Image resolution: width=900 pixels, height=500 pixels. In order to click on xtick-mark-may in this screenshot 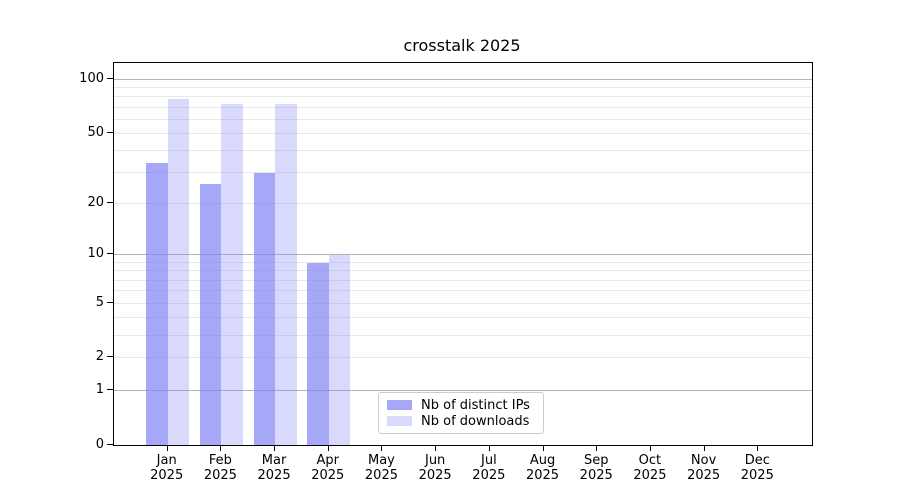, I will do `click(382, 448)`.